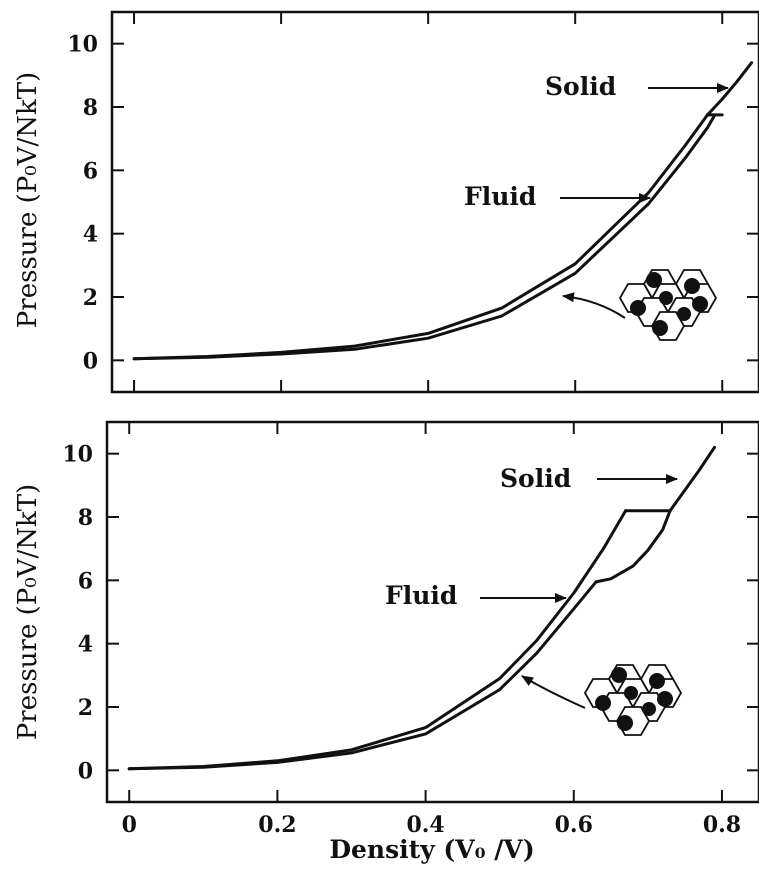  What do you see at coordinates (90, 171) in the screenshot?
I see `top-y-tick-label: 6` at bounding box center [90, 171].